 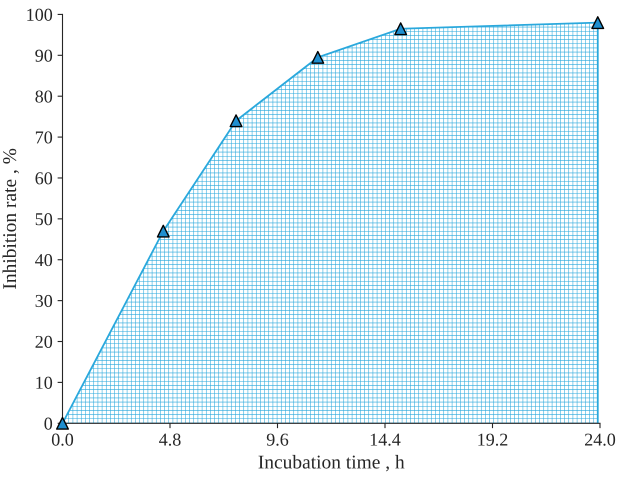 I want to click on y-tick-label: 20, so click(x=44, y=342).